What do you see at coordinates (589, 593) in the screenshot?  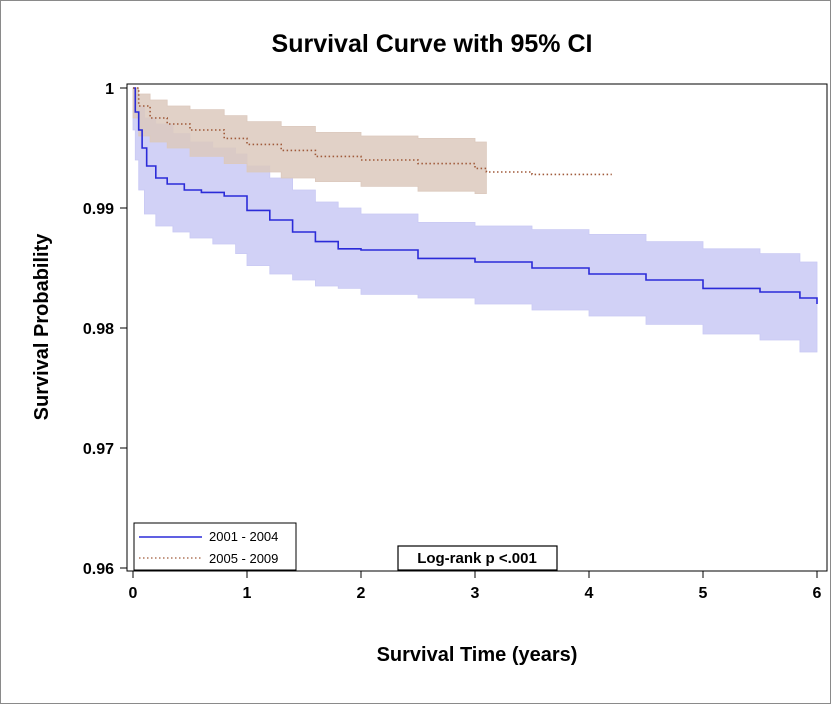 I see `x-tick-label: 4` at bounding box center [589, 593].